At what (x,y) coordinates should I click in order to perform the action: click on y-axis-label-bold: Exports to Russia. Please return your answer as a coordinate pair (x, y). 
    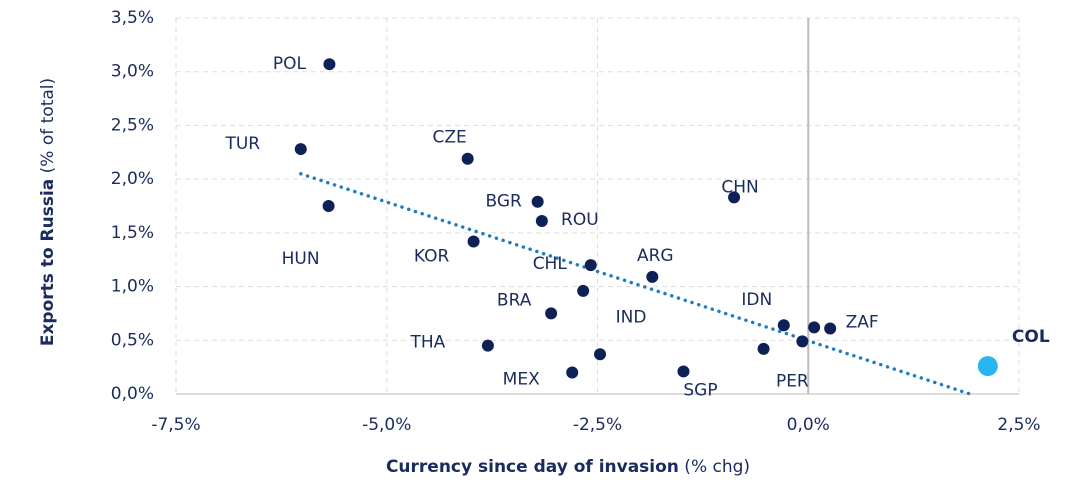
    Looking at the image, I should click on (48, 262).